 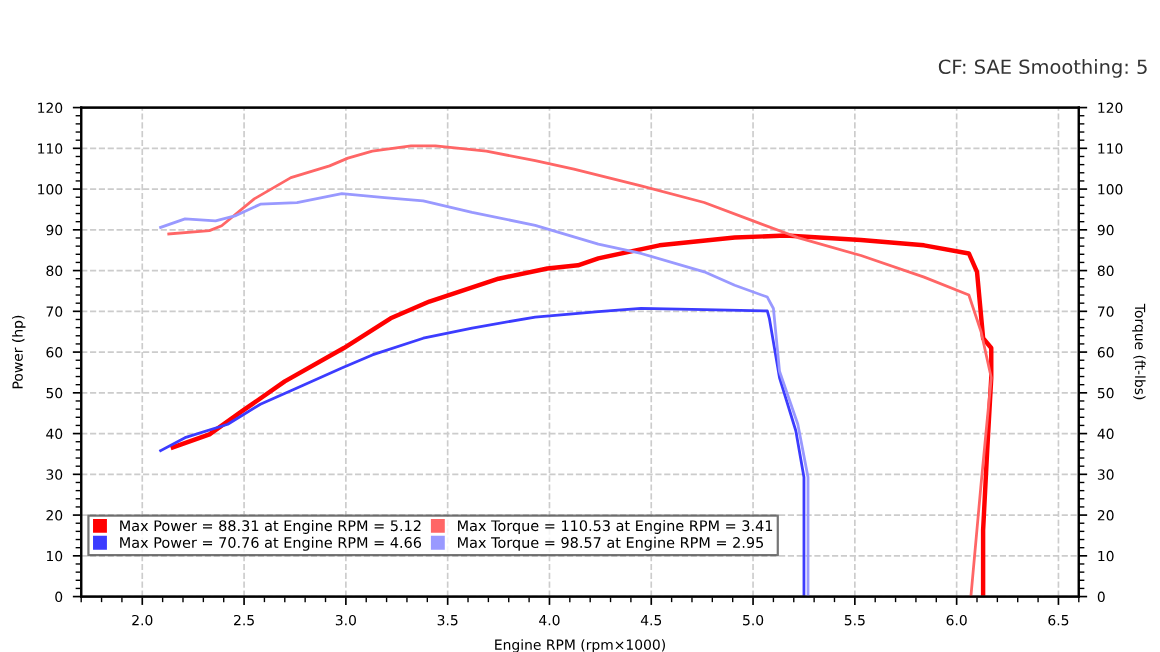 I want to click on text: CF: SAE Smoothing: 5, so click(x=1042, y=68).